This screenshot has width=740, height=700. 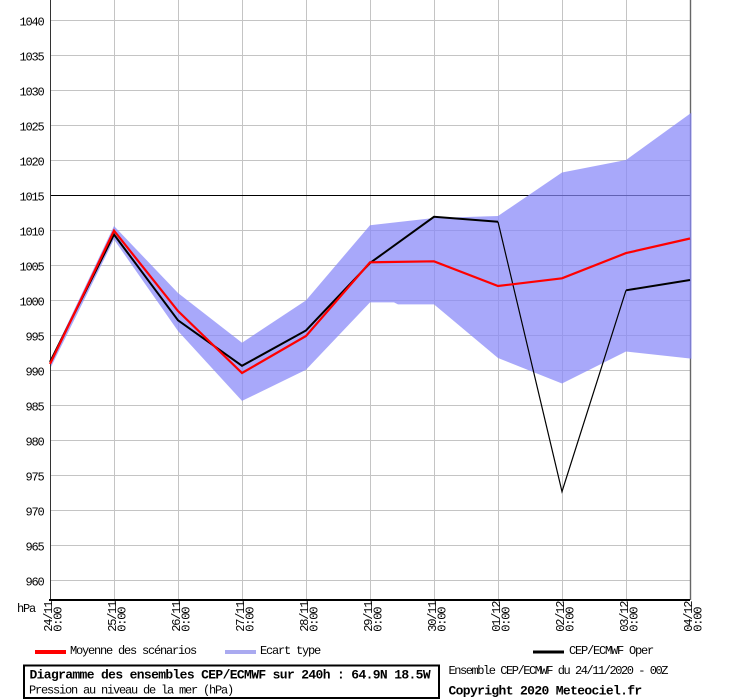 I want to click on svg-text: Copyright 2020 Meteociel.fr, so click(x=545, y=691).